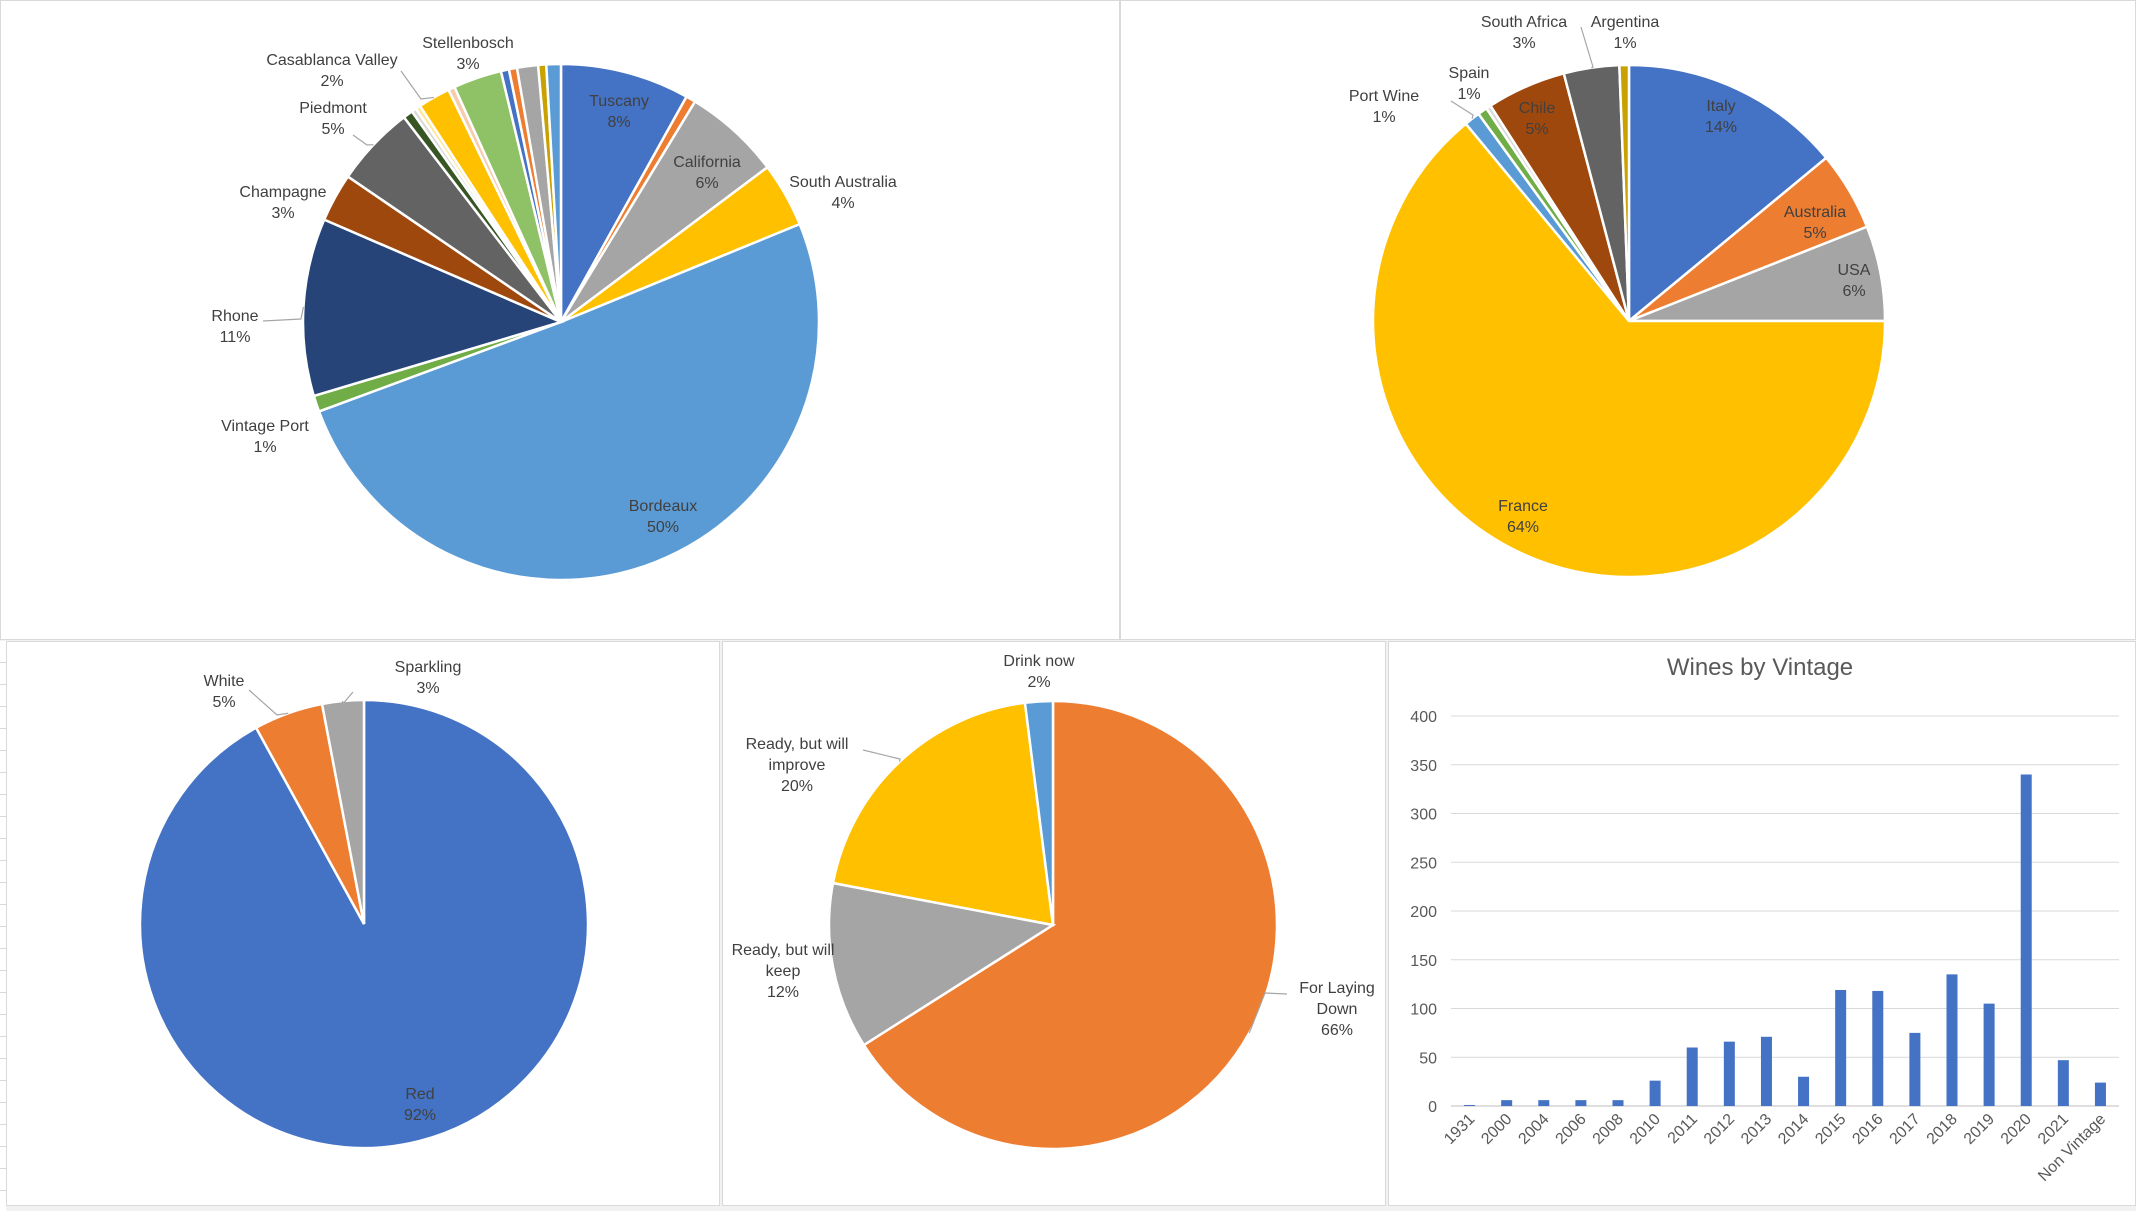 The width and height of the screenshot is (2136, 1211). Describe the element at coordinates (1854, 281) in the screenshot. I see `data-label-usa: USA 6%` at that location.